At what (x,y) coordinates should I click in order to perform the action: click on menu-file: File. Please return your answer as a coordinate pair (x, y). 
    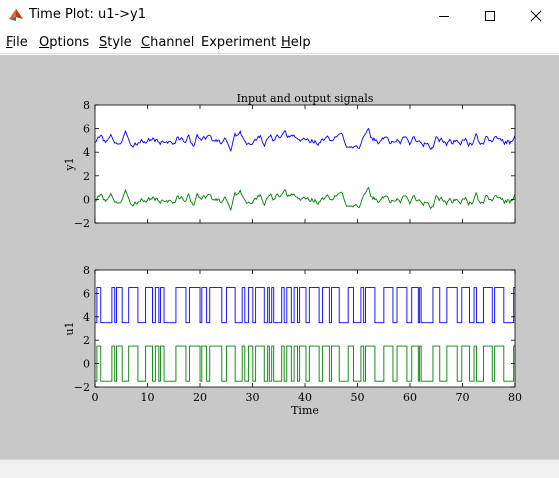
    Looking at the image, I should click on (17, 42).